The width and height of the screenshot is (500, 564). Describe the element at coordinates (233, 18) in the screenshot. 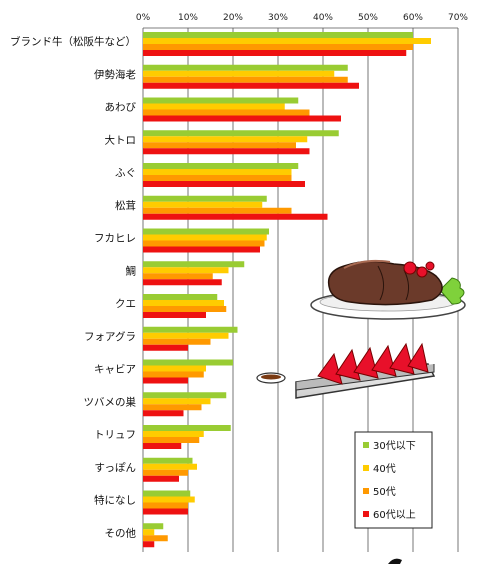

I see `x-tick-label: 20%` at that location.